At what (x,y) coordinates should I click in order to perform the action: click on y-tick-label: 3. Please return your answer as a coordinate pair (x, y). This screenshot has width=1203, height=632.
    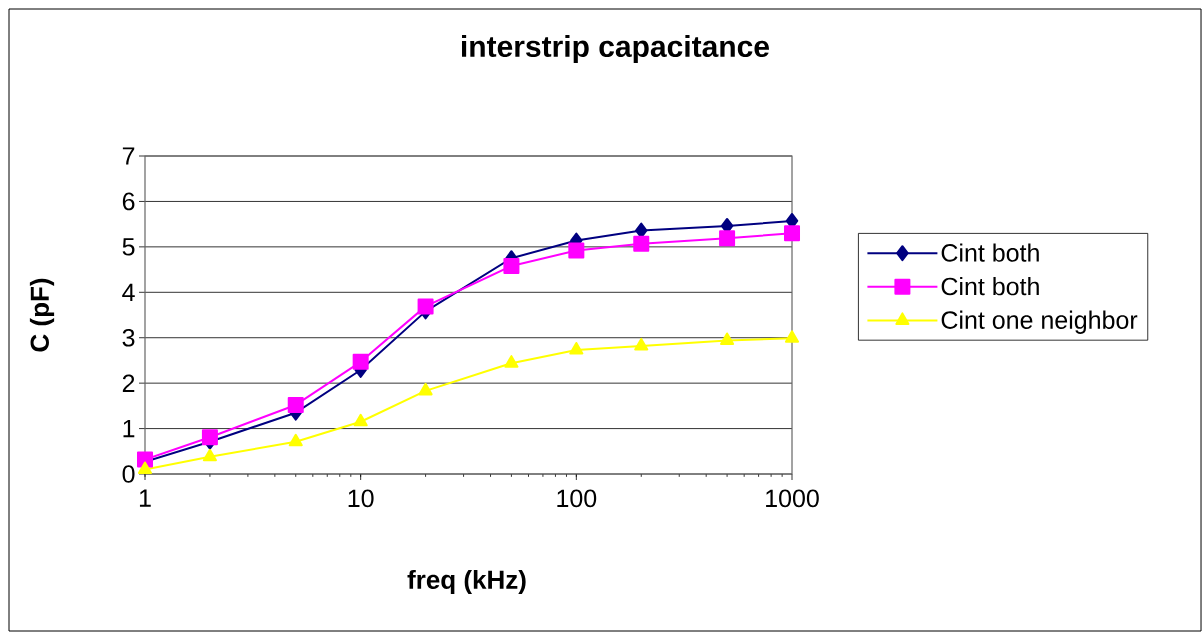
    Looking at the image, I should click on (128, 337).